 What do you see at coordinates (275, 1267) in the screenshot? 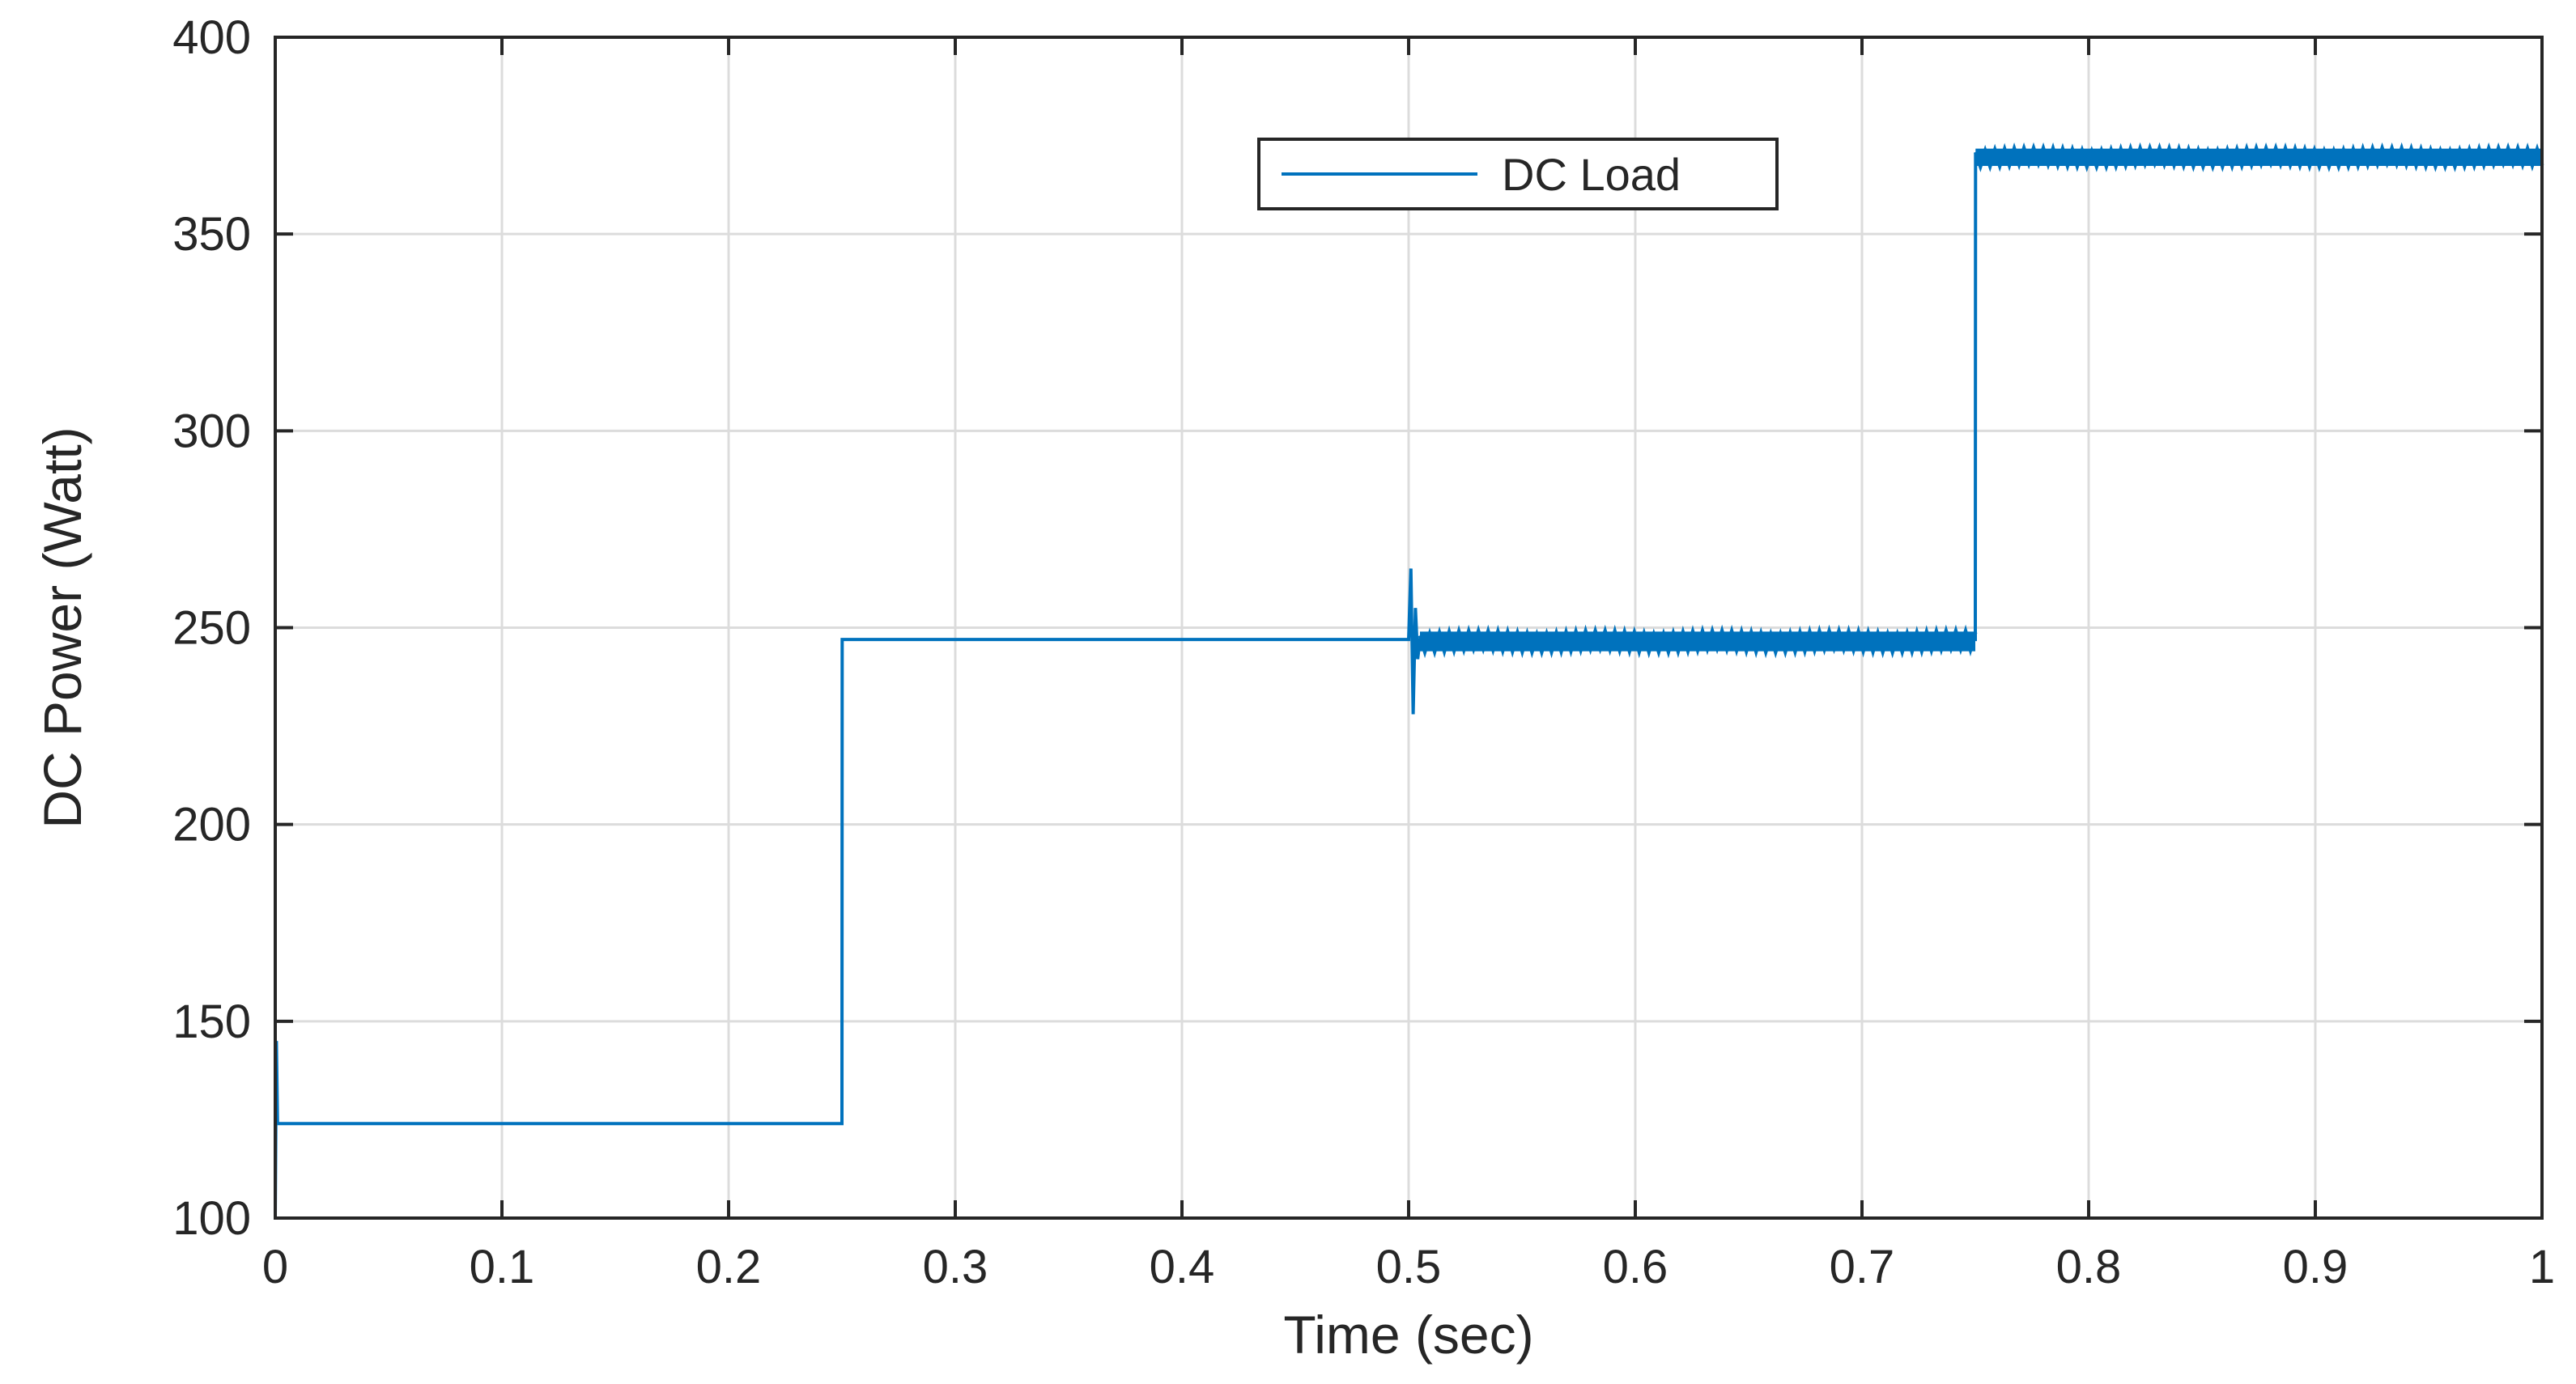
I see `x-tick-label: 0` at bounding box center [275, 1267].